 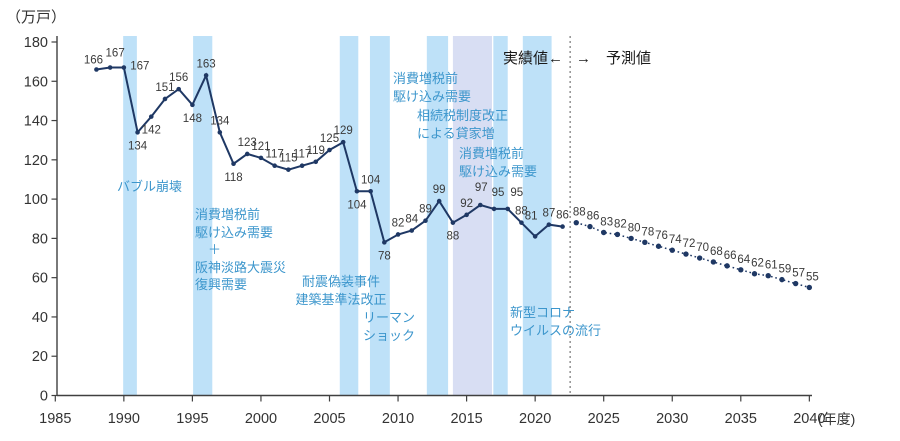 I want to click on data-point-label: 129, so click(x=343, y=131).